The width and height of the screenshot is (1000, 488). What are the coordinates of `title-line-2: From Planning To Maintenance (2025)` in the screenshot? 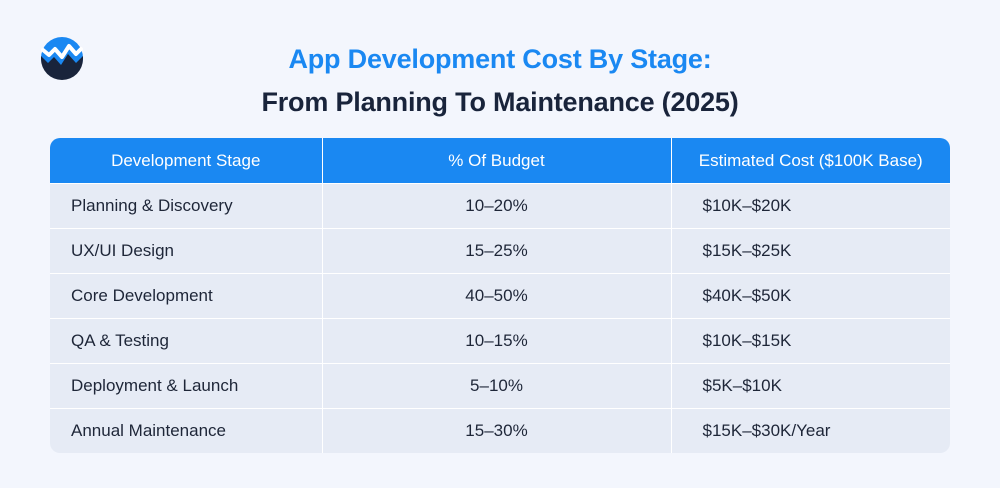 It's located at (500, 102).